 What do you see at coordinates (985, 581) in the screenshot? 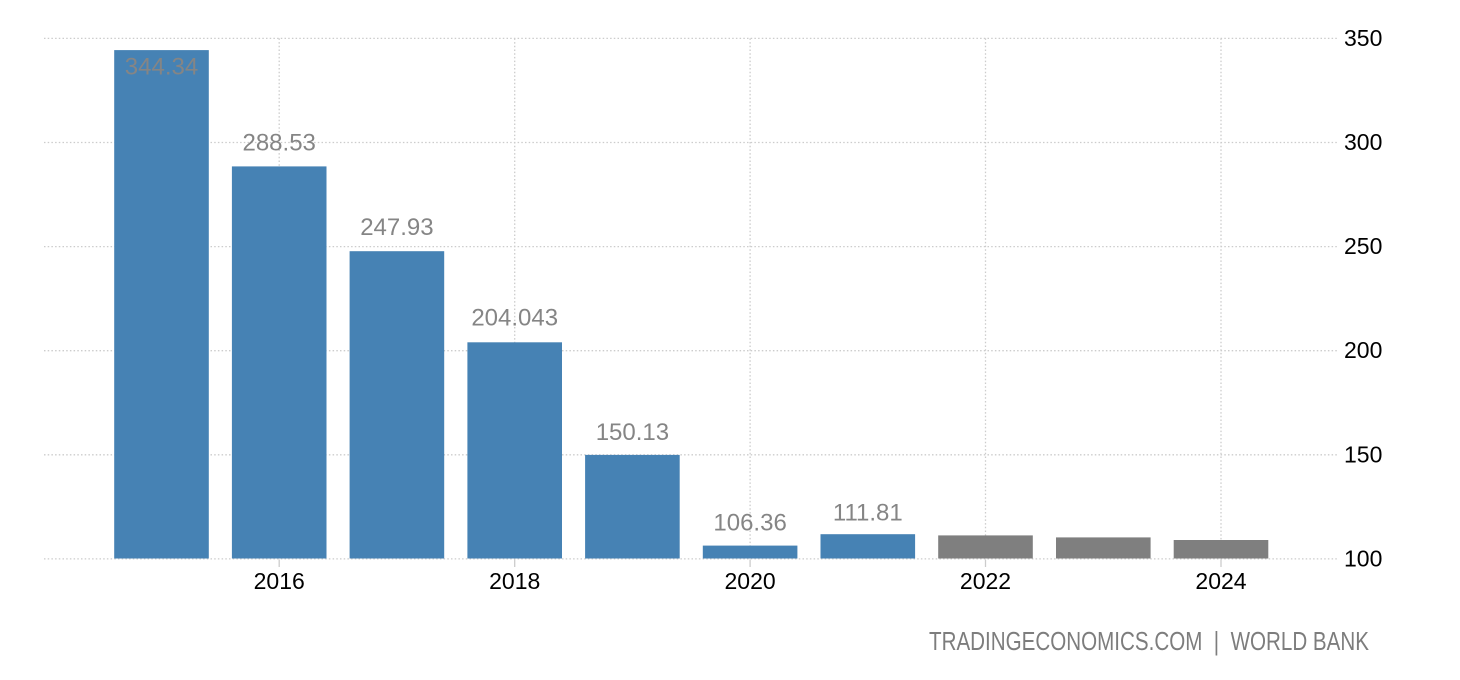
I see `svg-text: 2022` at bounding box center [985, 581].